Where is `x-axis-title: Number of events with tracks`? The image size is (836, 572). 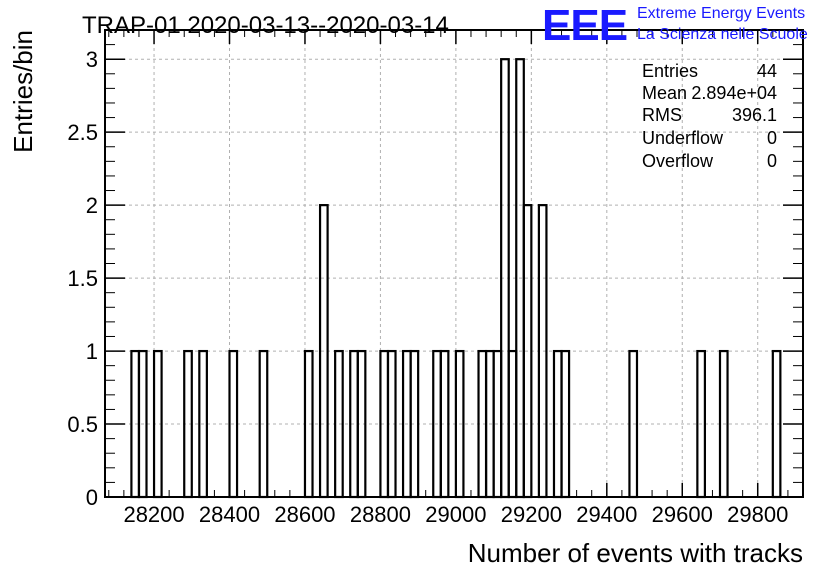 x-axis-title: Number of events with tracks is located at coordinates (635, 553).